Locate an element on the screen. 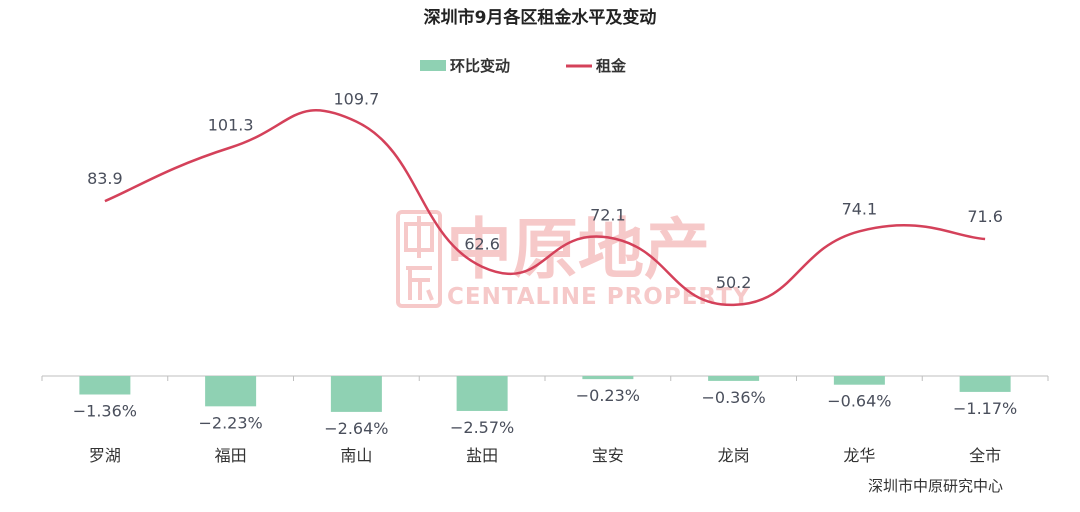 This screenshot has width=1080, height=512. bar-label-2: −2.23% is located at coordinates (231, 422).